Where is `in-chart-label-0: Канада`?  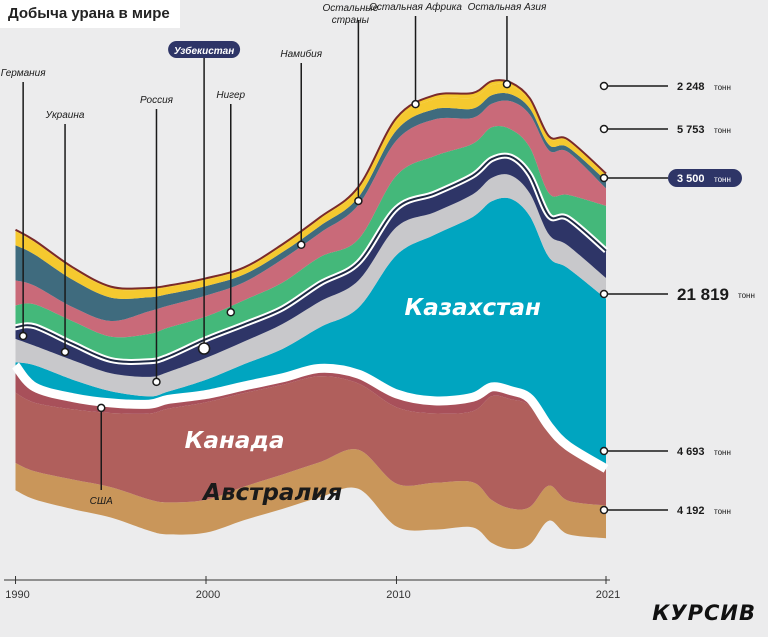 in-chart-label-0: Канада is located at coordinates (235, 441).